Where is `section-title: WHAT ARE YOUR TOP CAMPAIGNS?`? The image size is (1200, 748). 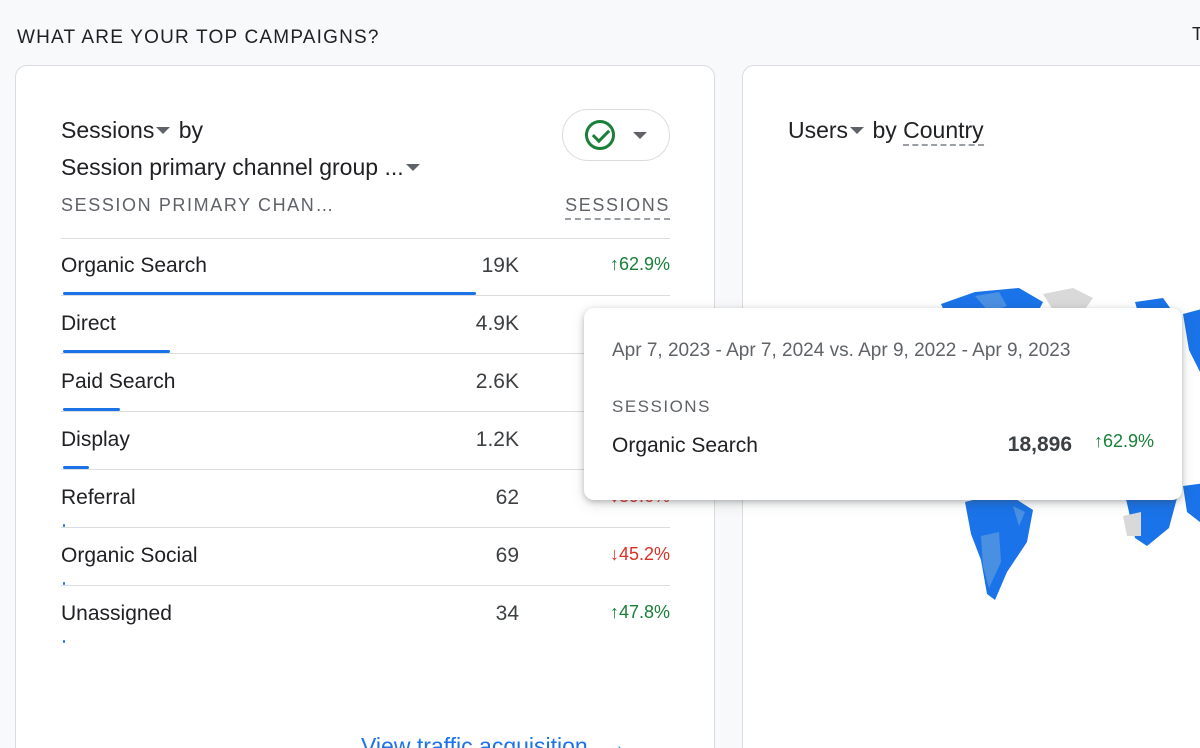
section-title: WHAT ARE YOUR TOP CAMPAIGNS? is located at coordinates (198, 37).